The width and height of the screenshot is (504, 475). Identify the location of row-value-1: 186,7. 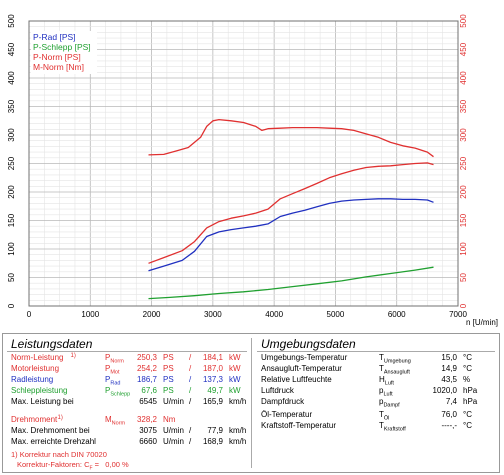
(146, 379).